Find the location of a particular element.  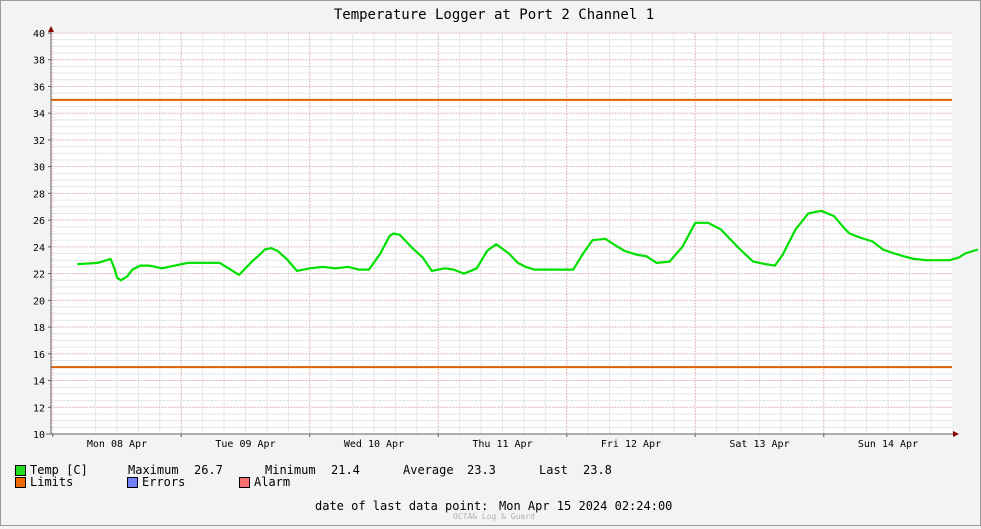

x-tick-label: Sun 14 Apr is located at coordinates (888, 444).